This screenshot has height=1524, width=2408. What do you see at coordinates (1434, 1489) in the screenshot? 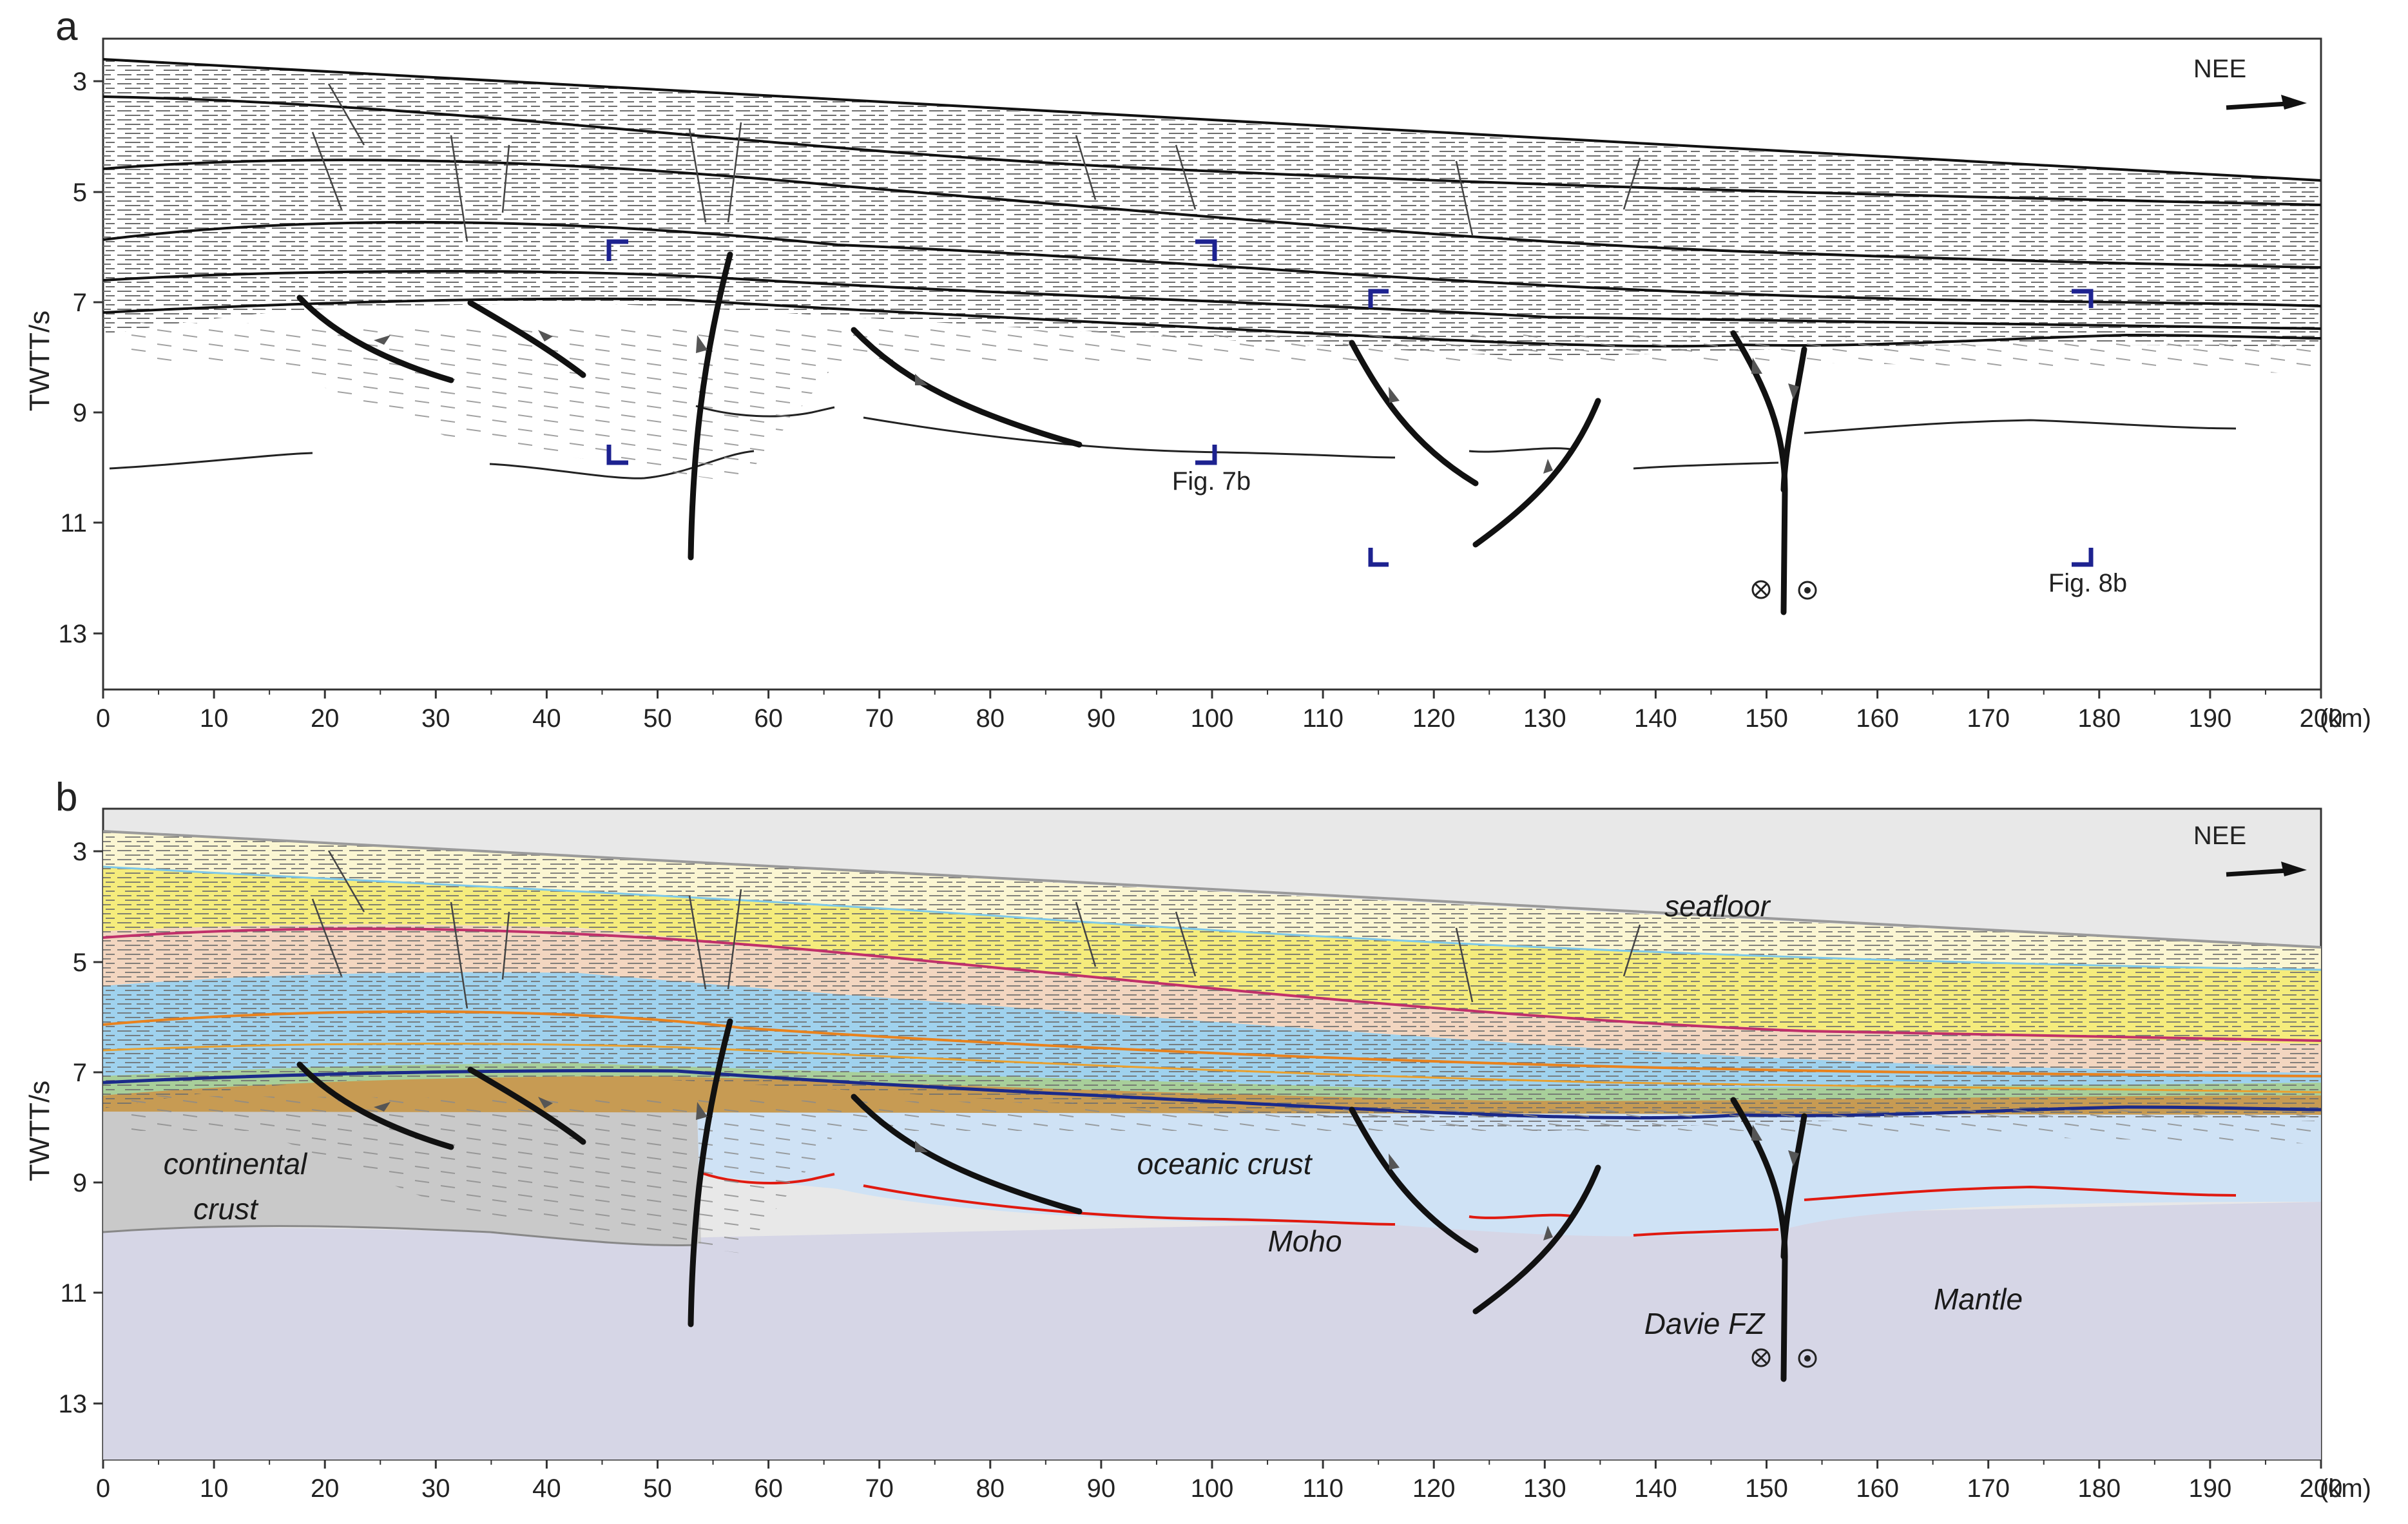
I see `panel-b-xtick-label: 120` at bounding box center [1434, 1489].